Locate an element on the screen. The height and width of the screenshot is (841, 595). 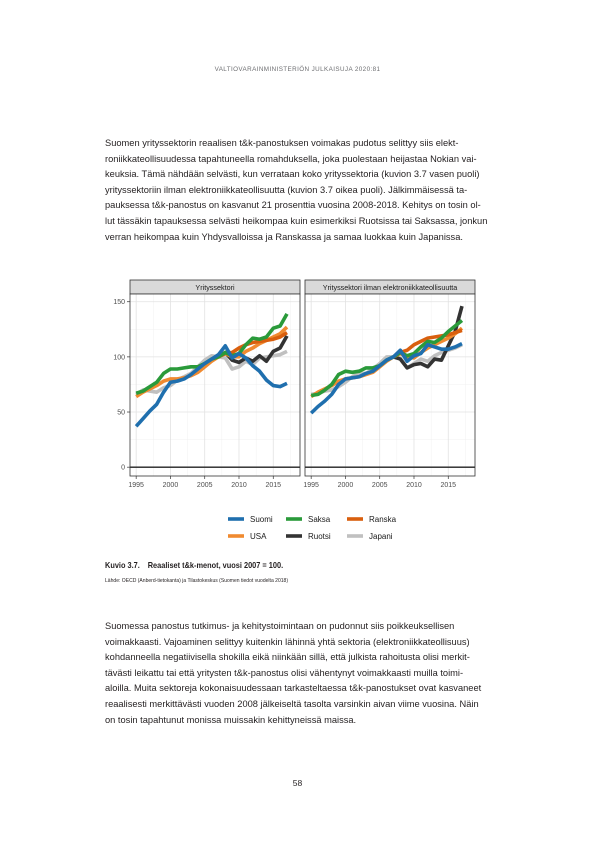
series-line-ranska is located at coordinates (427, 343).